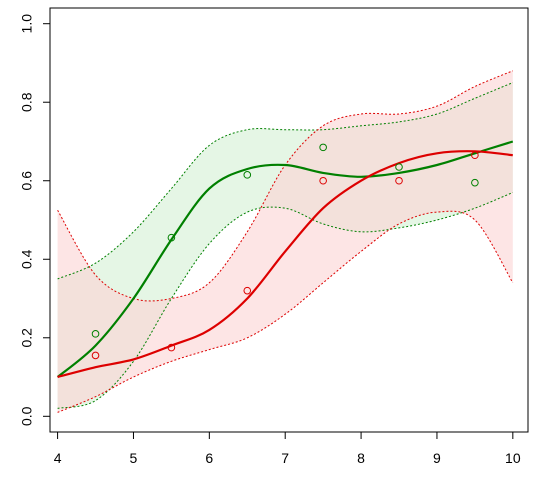 The image size is (535, 482). Describe the element at coordinates (27, 24) in the screenshot. I see `y-tick-label: 1.0` at that location.